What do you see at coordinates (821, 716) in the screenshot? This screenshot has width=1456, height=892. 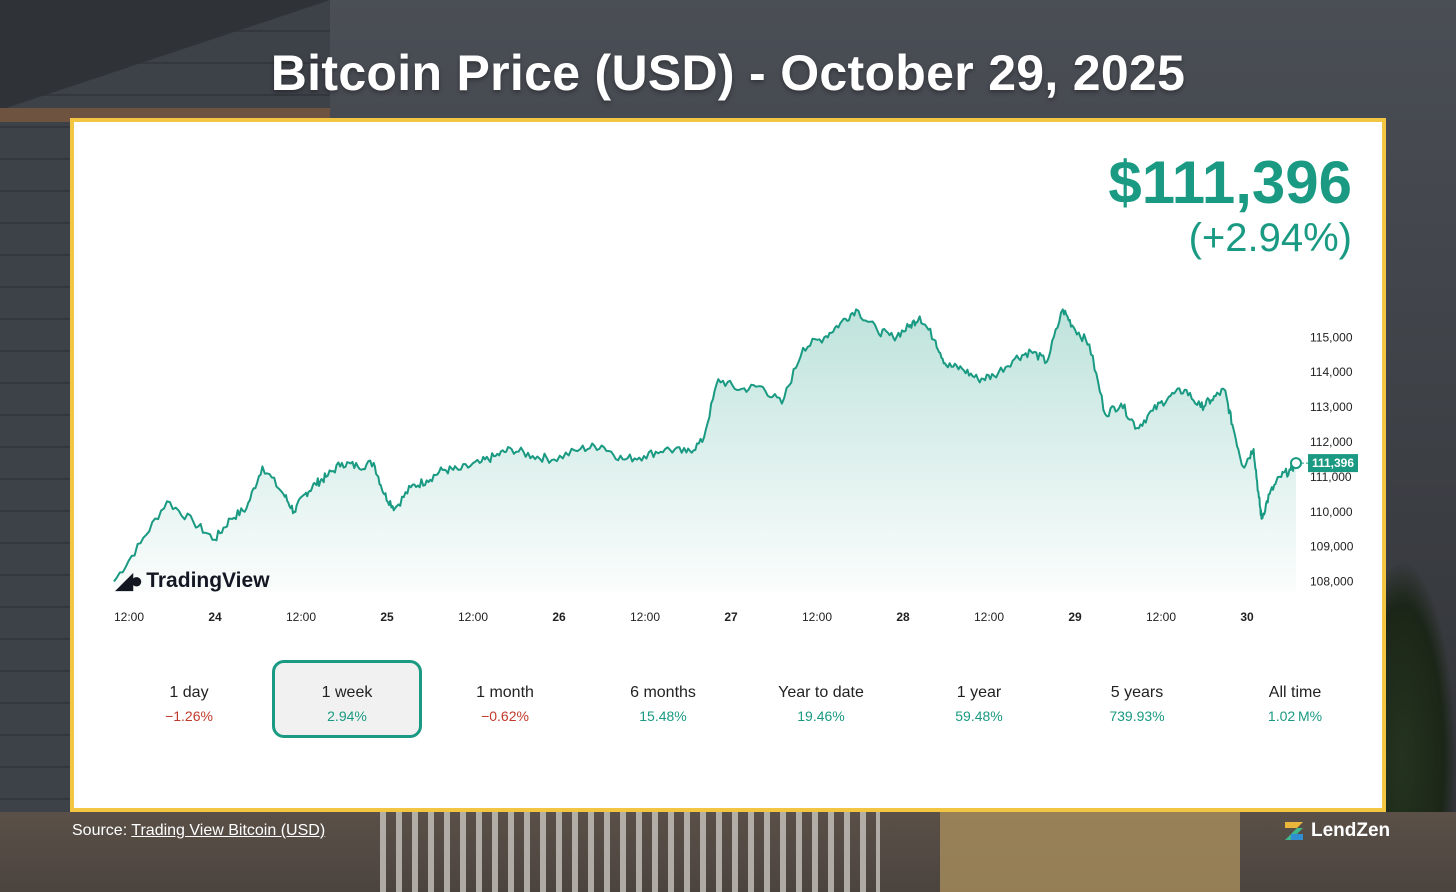 I see `period-change: 19.46%` at bounding box center [821, 716].